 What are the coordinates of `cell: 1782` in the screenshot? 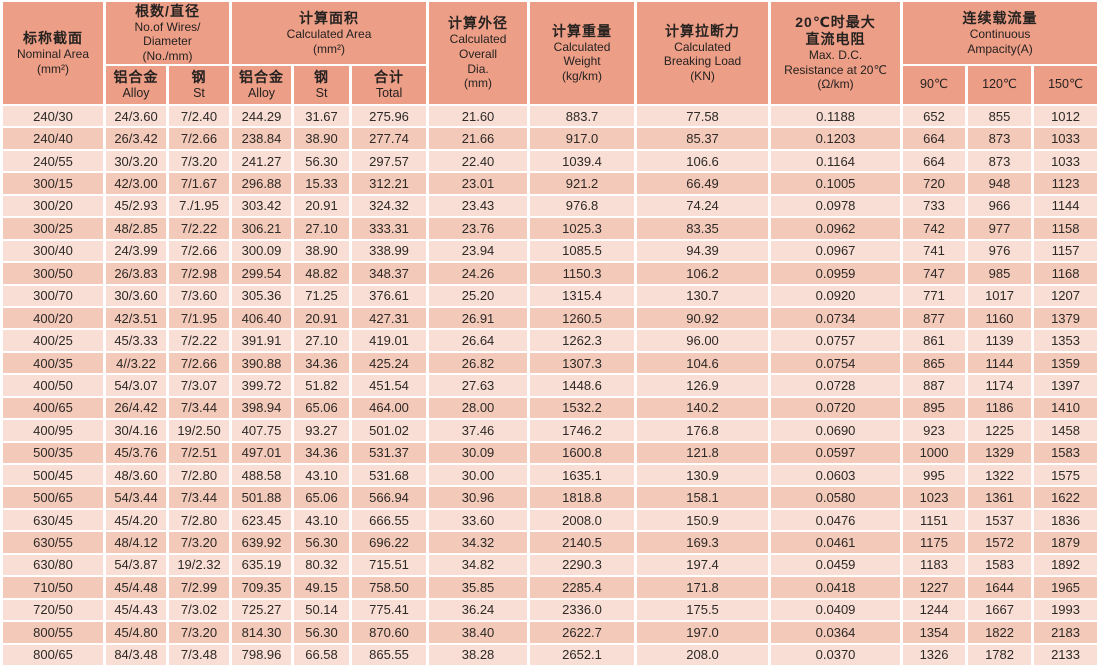 It's located at (1000, 654).